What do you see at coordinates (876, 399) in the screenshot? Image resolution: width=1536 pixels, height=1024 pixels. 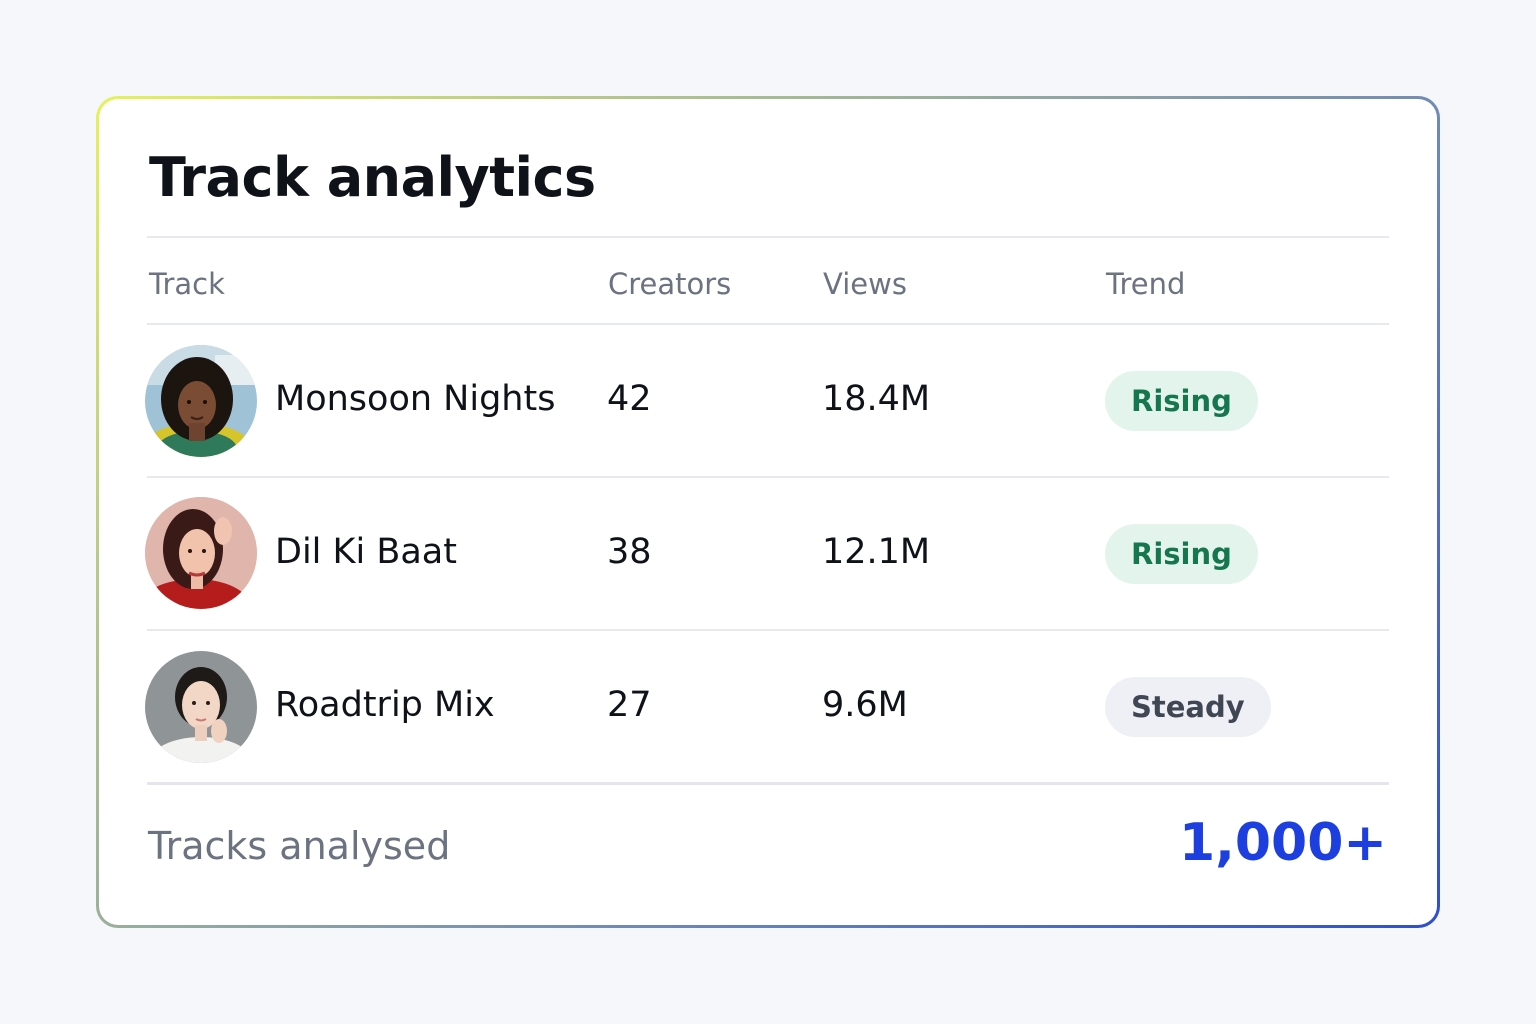 I see `views-count: 18.4M` at bounding box center [876, 399].